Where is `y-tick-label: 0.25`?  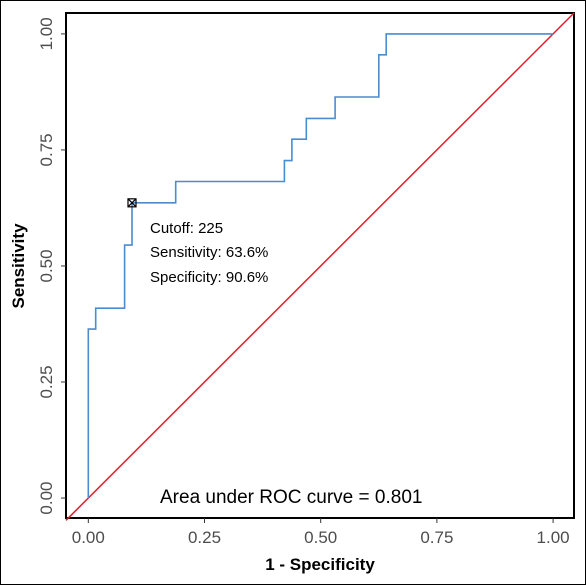 y-tick-label: 0.25 is located at coordinates (46, 381).